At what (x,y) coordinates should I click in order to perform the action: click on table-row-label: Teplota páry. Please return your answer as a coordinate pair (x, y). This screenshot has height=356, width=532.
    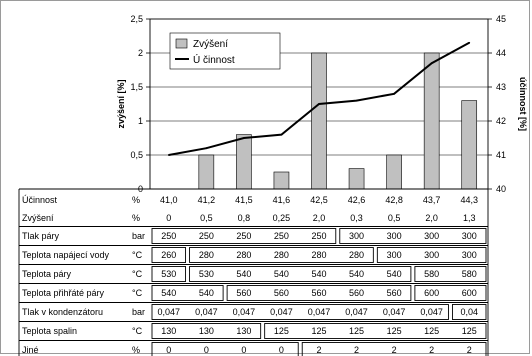
    Looking at the image, I should click on (47, 274).